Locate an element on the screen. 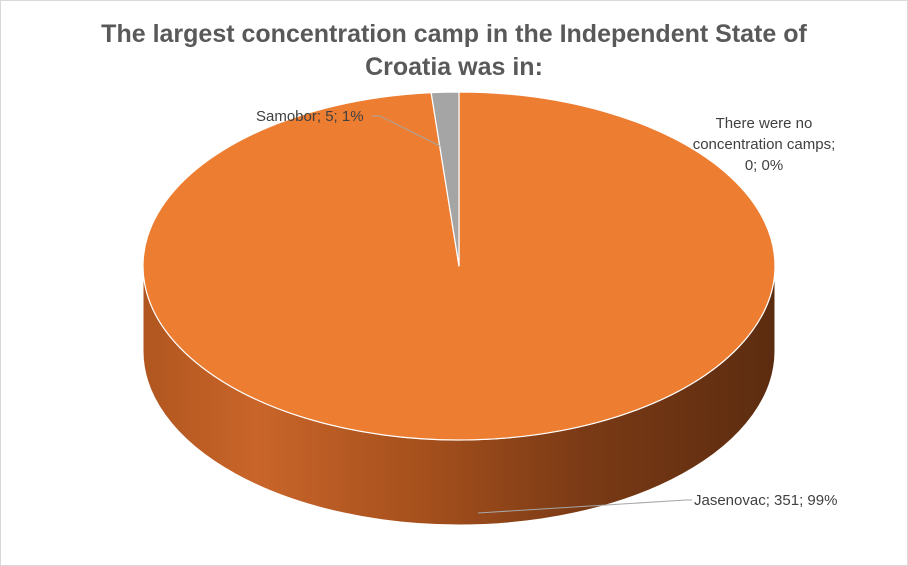 The image size is (908, 566). leader-line-samobor is located at coordinates (406, 131).